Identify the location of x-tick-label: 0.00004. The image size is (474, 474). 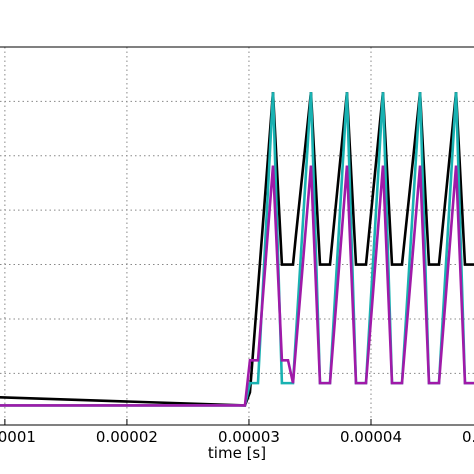
(371, 437).